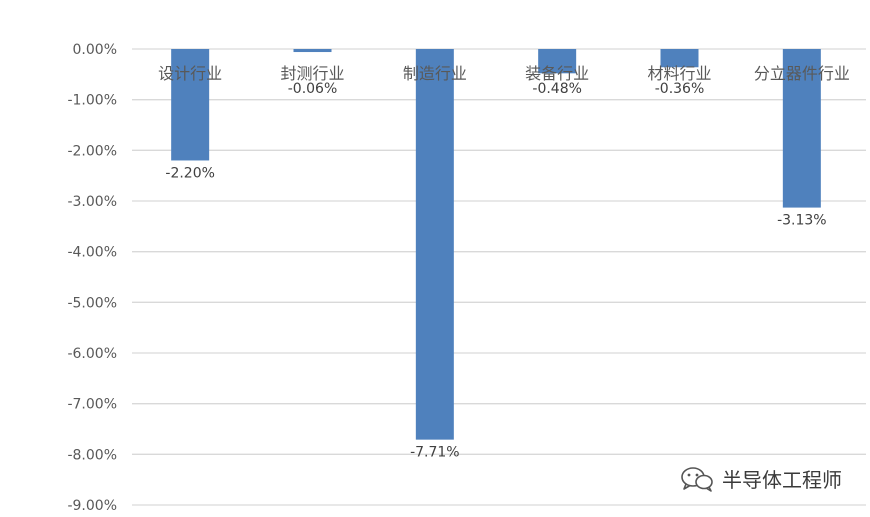 The width and height of the screenshot is (870, 517). I want to click on y-tick-label: -5.00%, so click(92, 303).